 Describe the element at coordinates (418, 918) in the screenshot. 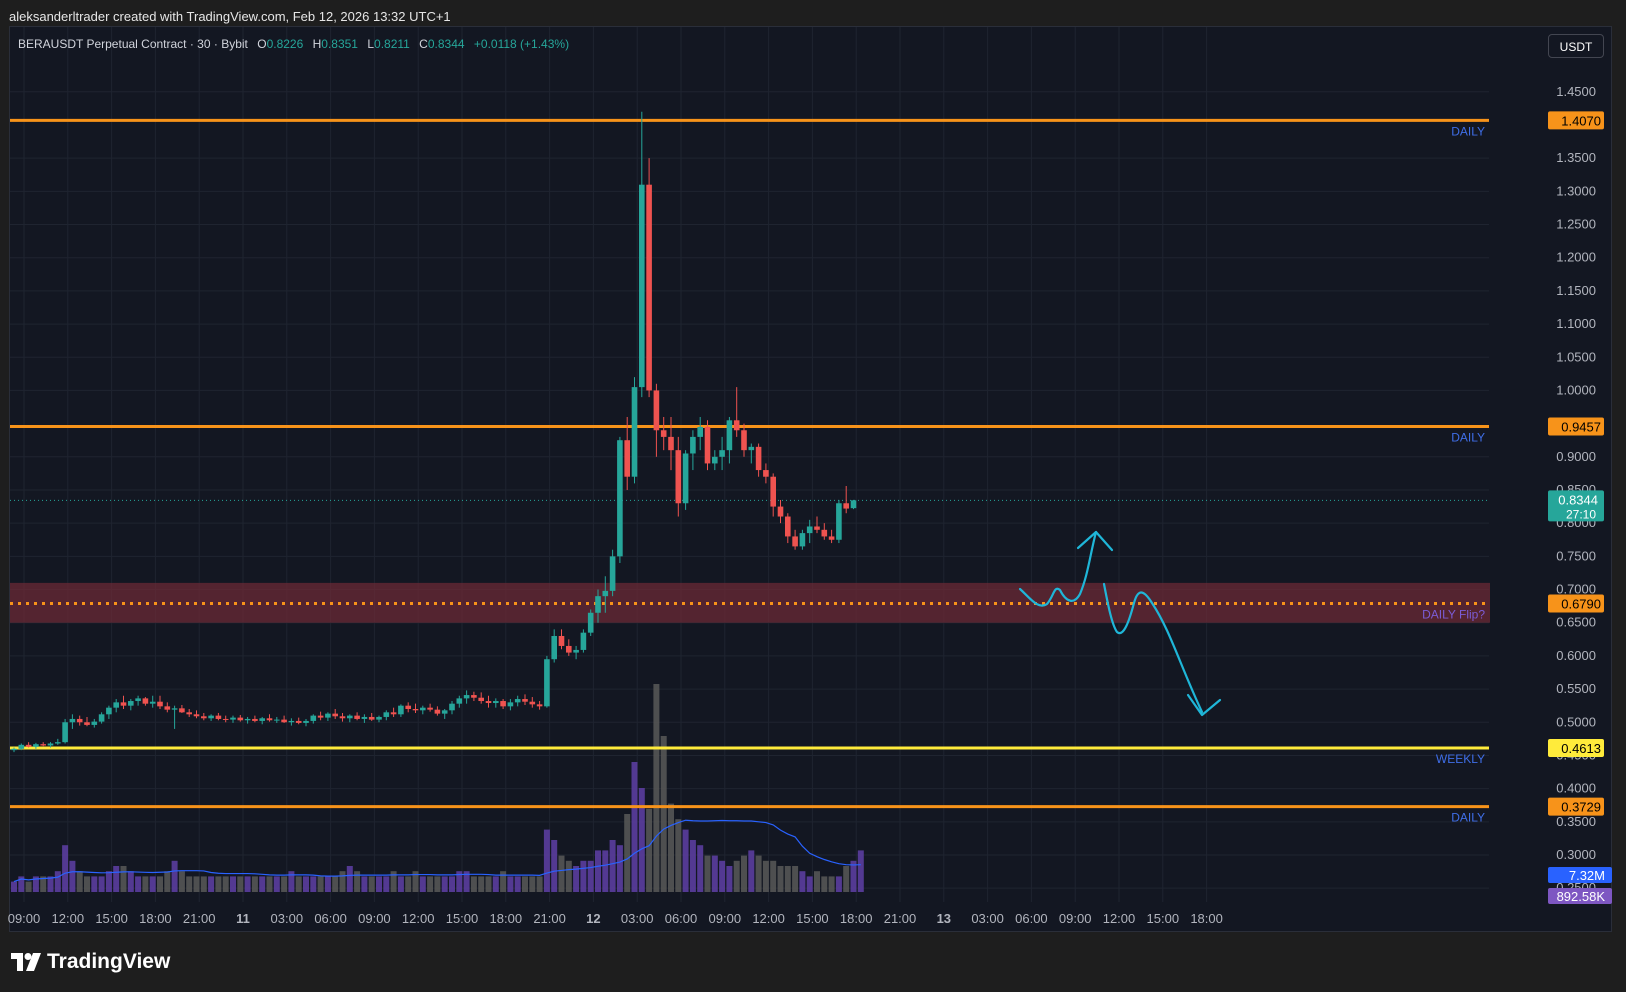

I see `time-axis-tick: 12:00` at that location.